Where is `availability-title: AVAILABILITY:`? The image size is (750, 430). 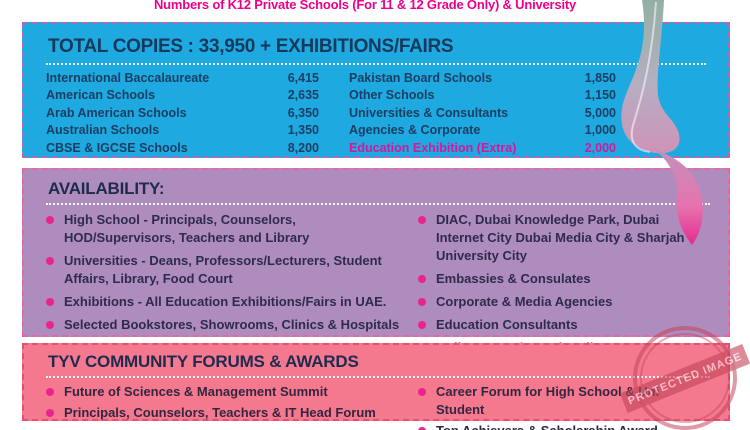
availability-title: AVAILABILITY: is located at coordinates (106, 188).